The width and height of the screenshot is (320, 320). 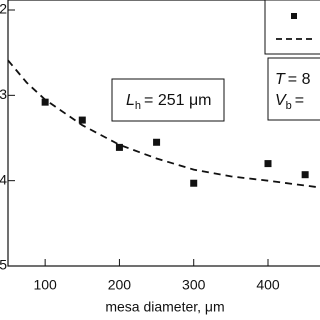 I want to click on condition: T = 8, so click(x=293, y=79).